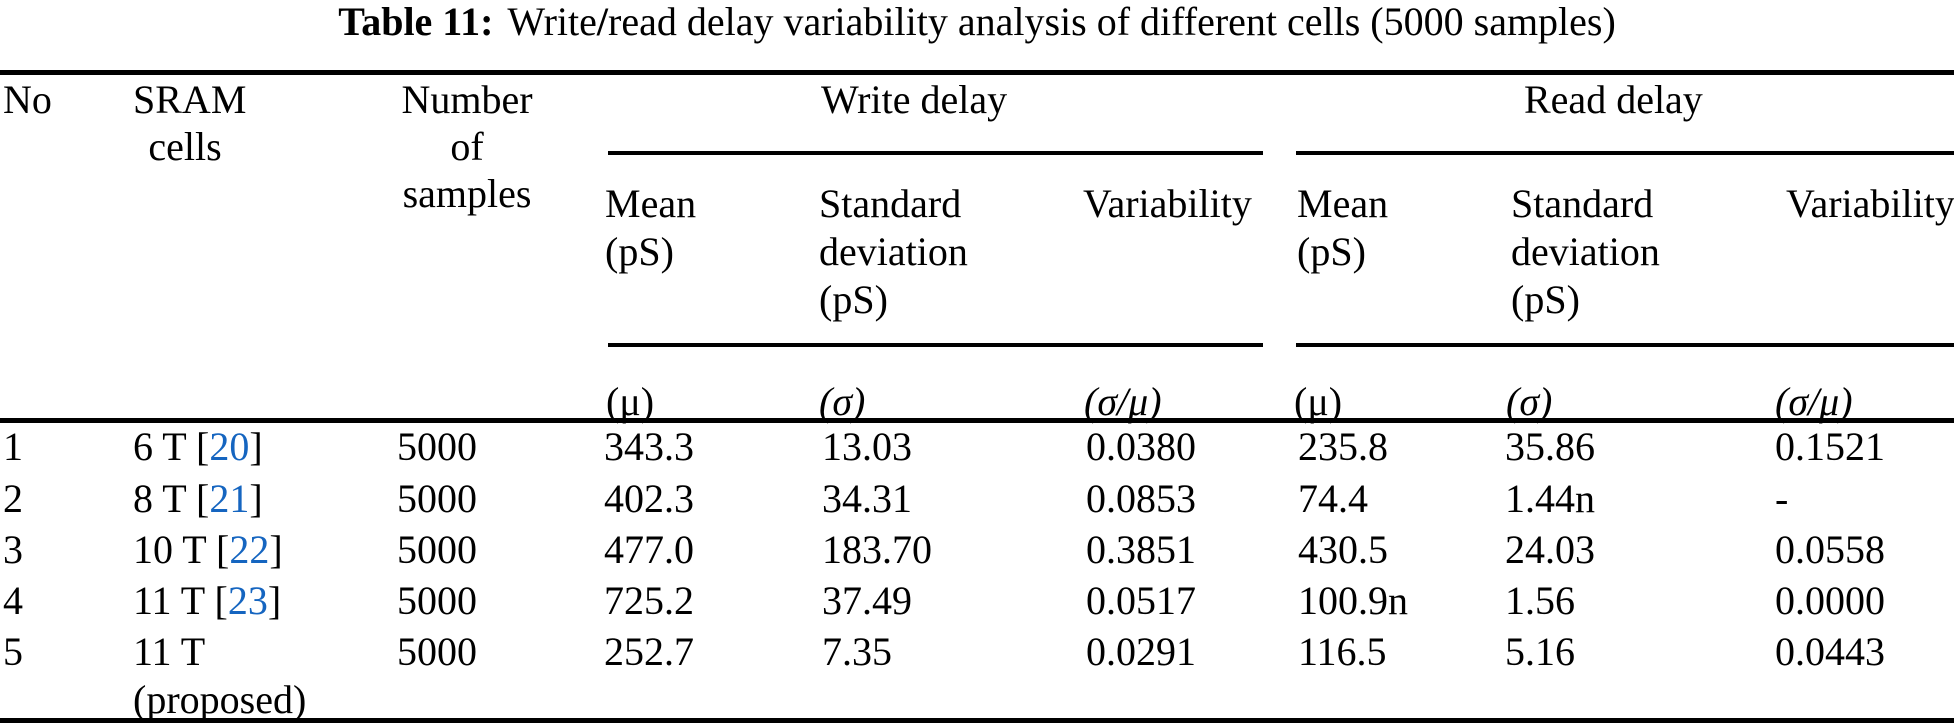  I want to click on cell-read-mean: 116.5, so click(1342, 651).